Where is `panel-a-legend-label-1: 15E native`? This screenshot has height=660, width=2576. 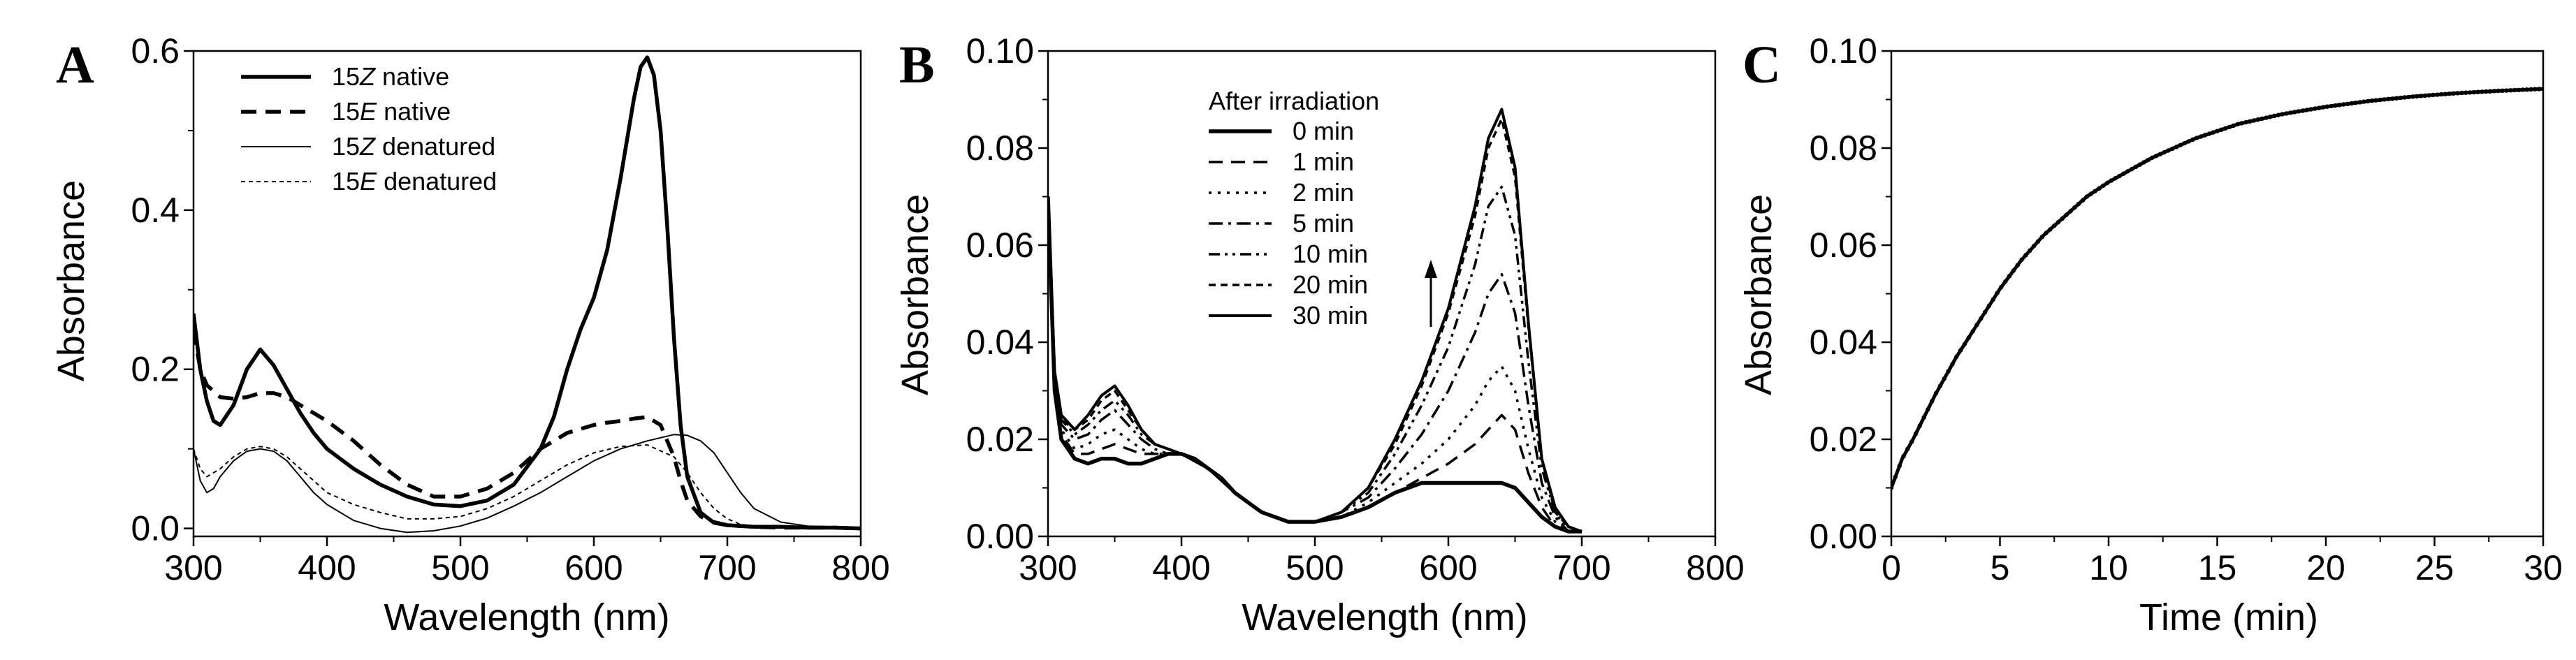
panel-a-legend-label-1: 15E native is located at coordinates (391, 111).